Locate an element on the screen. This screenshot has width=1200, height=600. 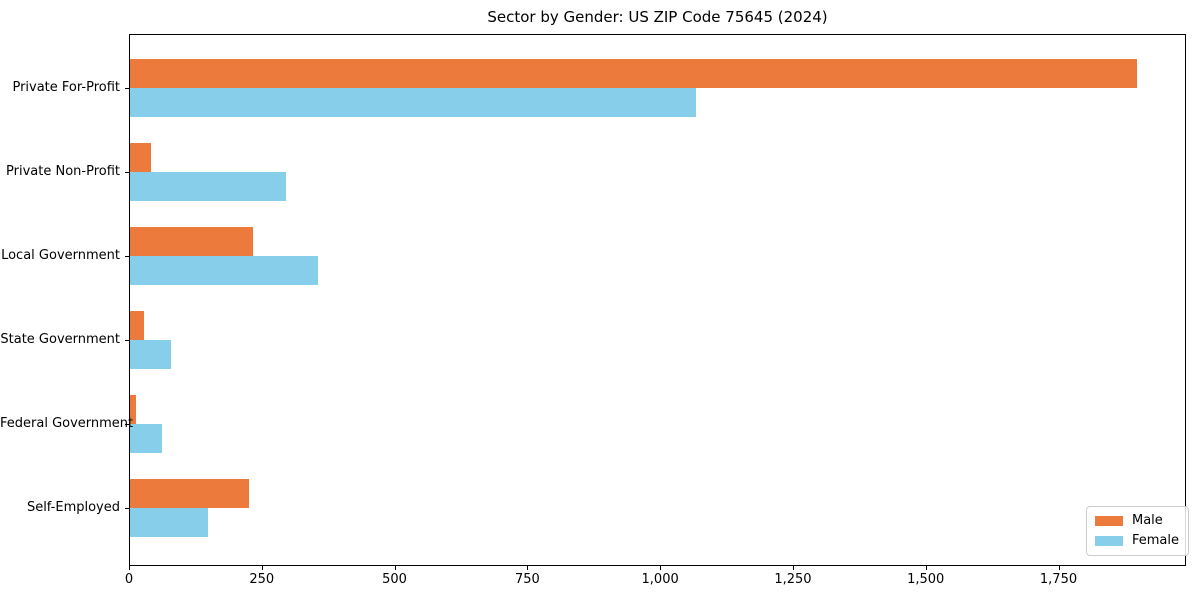
y-tick-label-private-for-profit: Private For-Profit is located at coordinates (66, 87).